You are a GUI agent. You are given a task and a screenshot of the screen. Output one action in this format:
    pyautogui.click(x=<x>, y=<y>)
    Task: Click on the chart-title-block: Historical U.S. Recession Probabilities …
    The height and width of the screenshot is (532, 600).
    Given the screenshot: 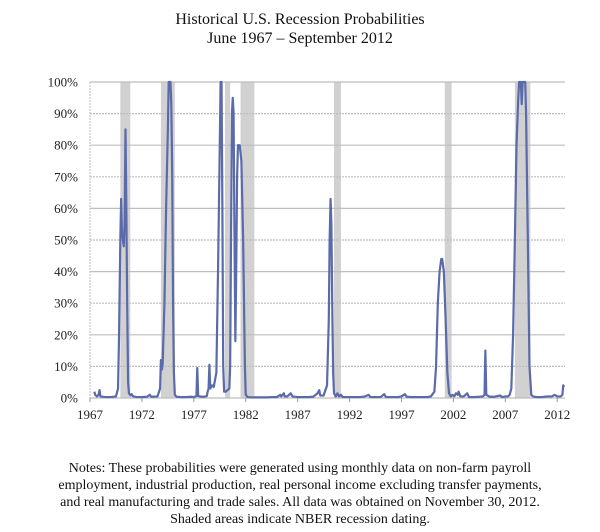 What is the action you would take?
    pyautogui.click(x=300, y=29)
    